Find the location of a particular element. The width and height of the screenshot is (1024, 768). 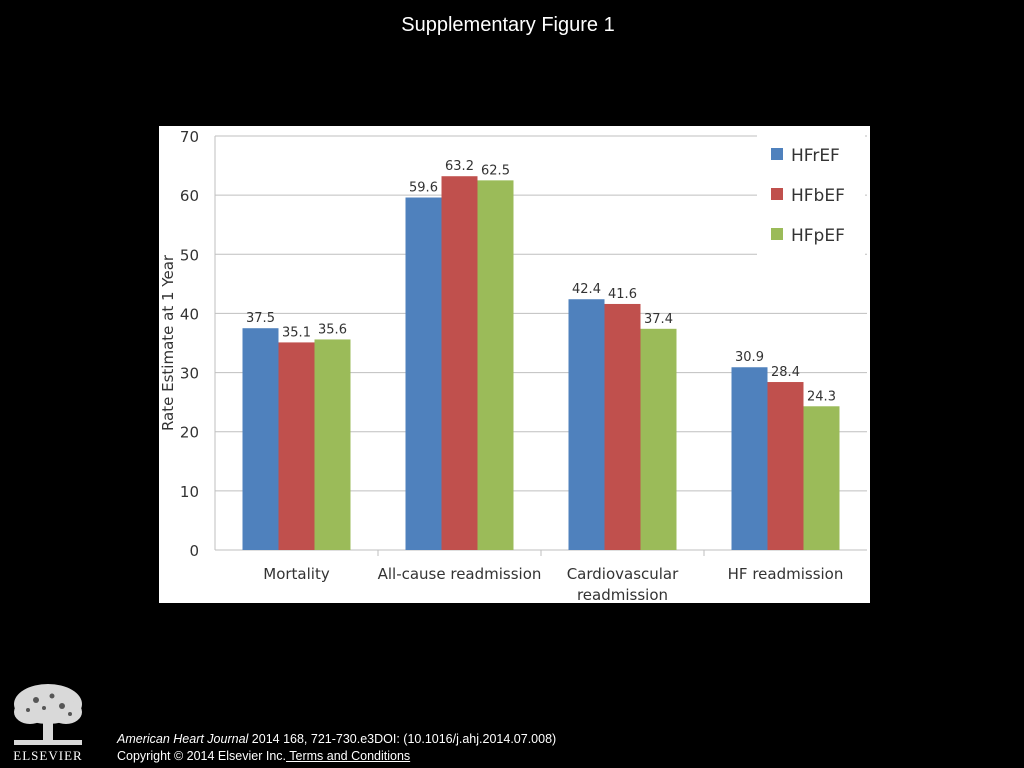

legend-entry: HFpEF is located at coordinates (818, 236).